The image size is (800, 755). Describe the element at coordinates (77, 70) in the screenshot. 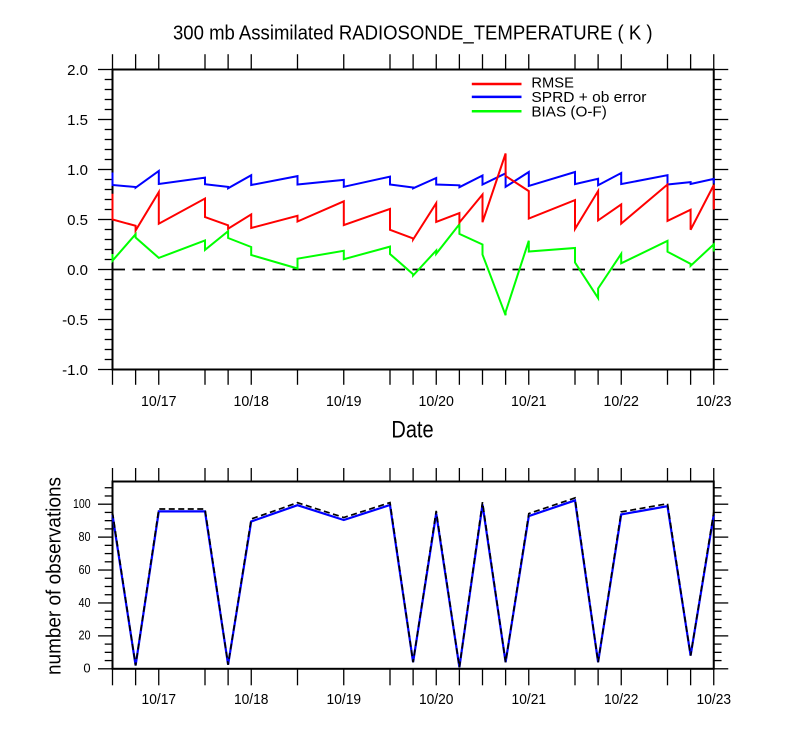

I see `svg-text: 2.0` at that location.